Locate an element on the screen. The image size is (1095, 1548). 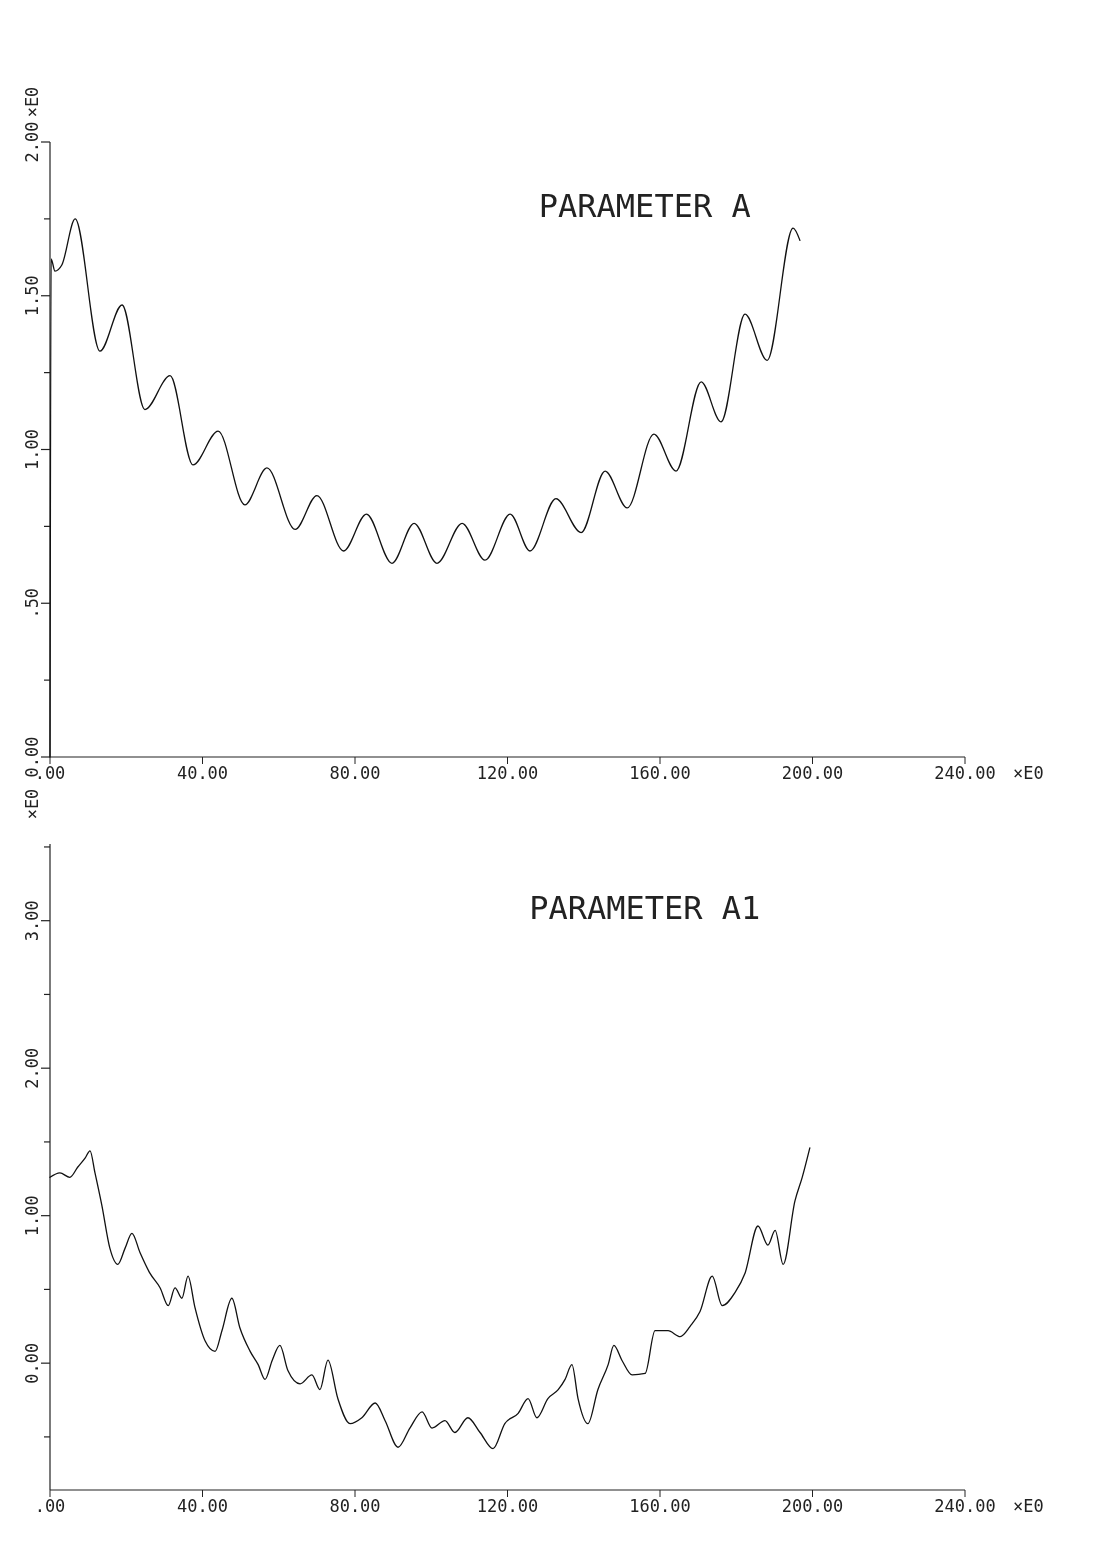
y-tick-label: .50 is located at coordinates (32, 603).